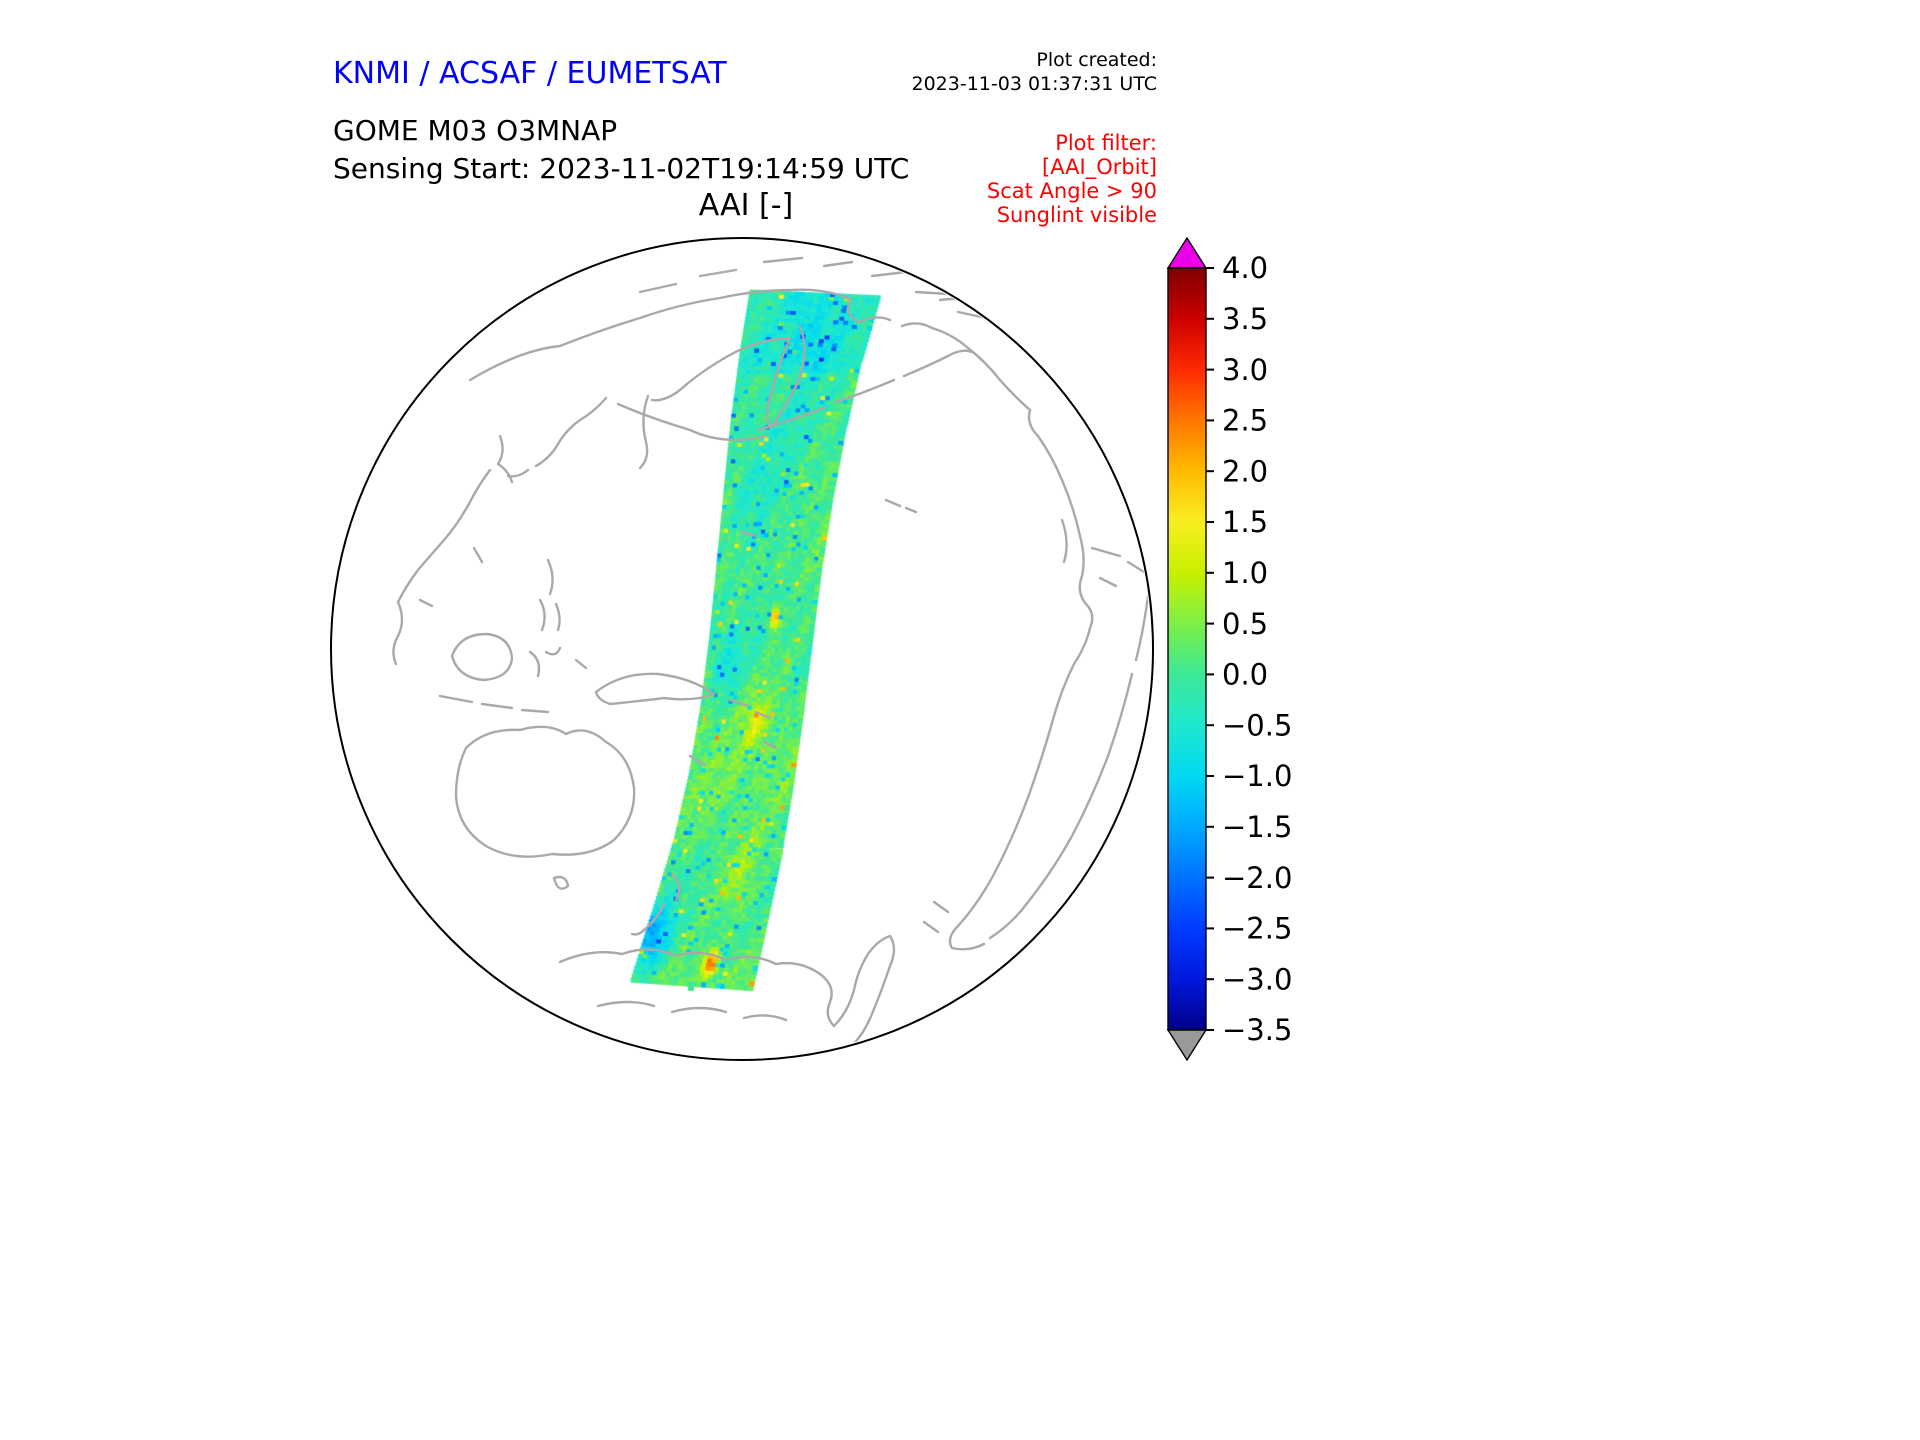 Image resolution: width=1920 pixels, height=1440 pixels. I want to click on colorbar-tick-label: 0.0, so click(1245, 675).